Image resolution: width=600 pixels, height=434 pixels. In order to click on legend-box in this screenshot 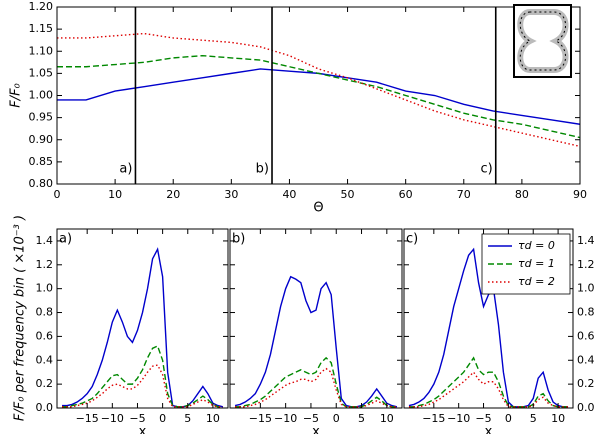, I will do `click(526, 264)`.